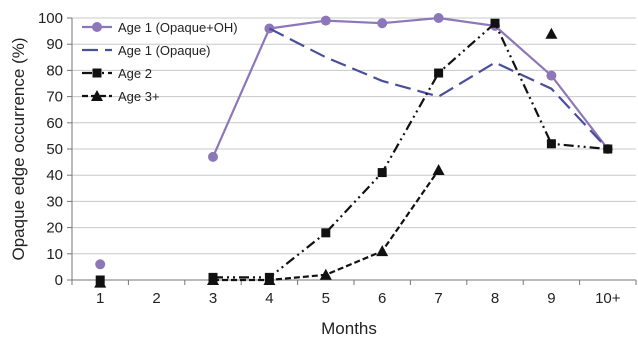 This screenshot has width=638, height=344. I want to click on x-tick-label: 6, so click(382, 298).